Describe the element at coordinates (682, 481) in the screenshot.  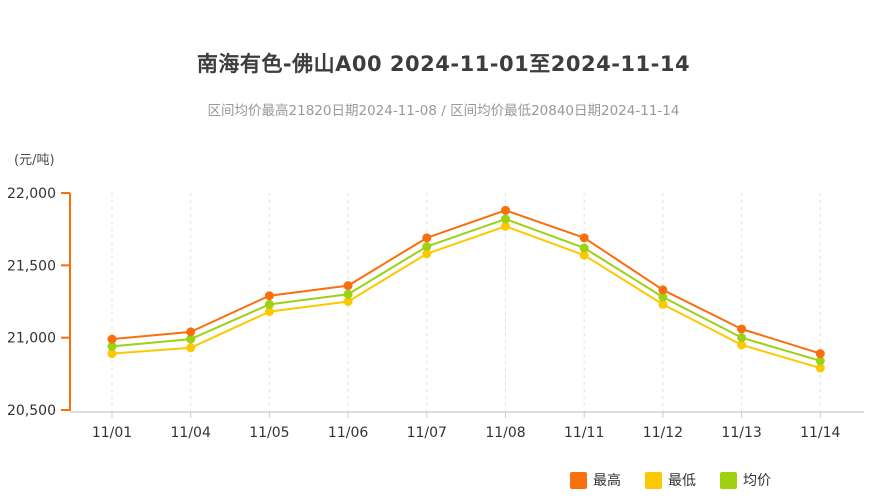
I see `legend-label-low: 最低` at that location.